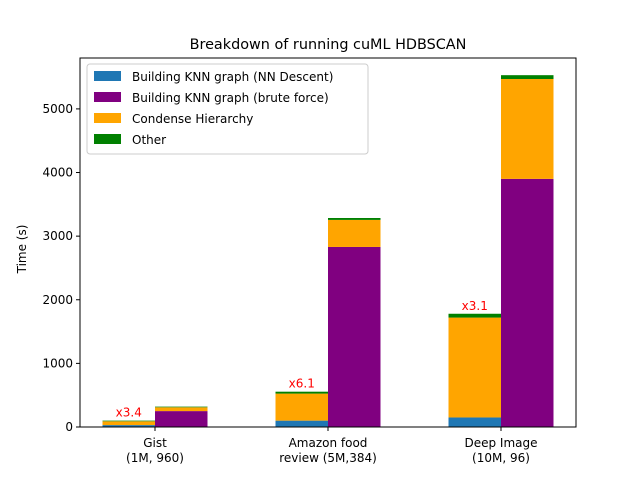 The image size is (640, 484). Describe the element at coordinates (69, 427) in the screenshot. I see `y-tick-label: 0` at that location.